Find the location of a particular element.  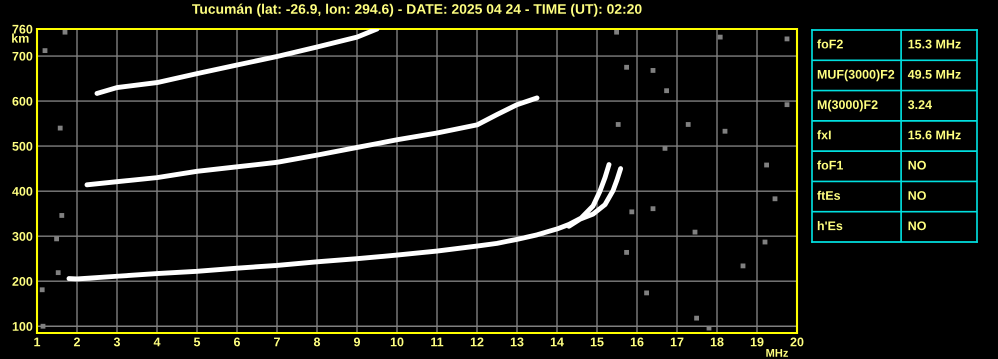

text: h'Es is located at coordinates (830, 225).